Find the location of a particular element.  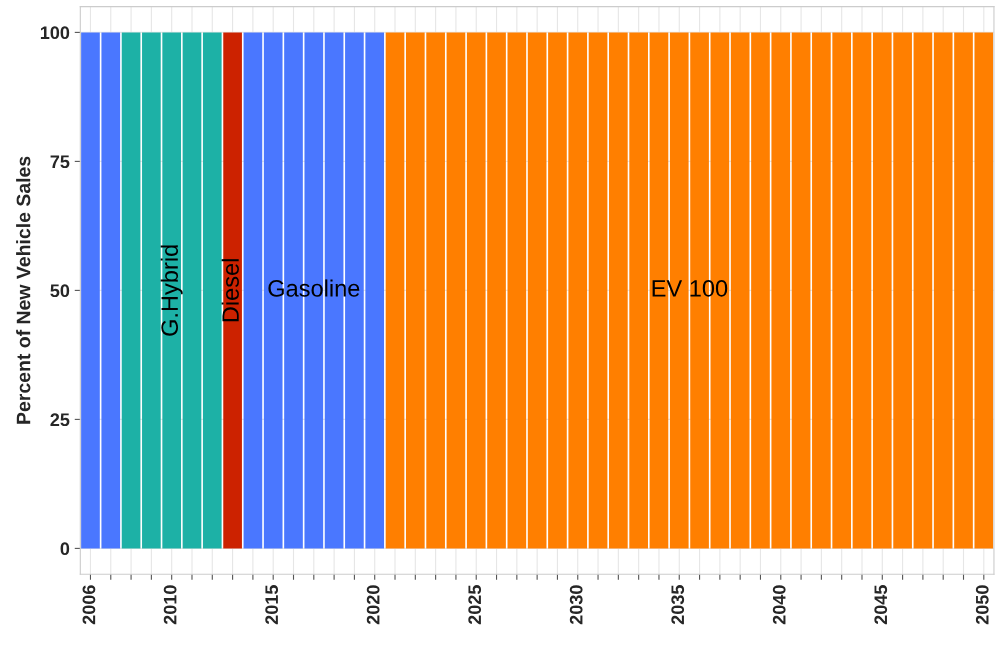

x-tick-label: 2025 is located at coordinates (475, 605).